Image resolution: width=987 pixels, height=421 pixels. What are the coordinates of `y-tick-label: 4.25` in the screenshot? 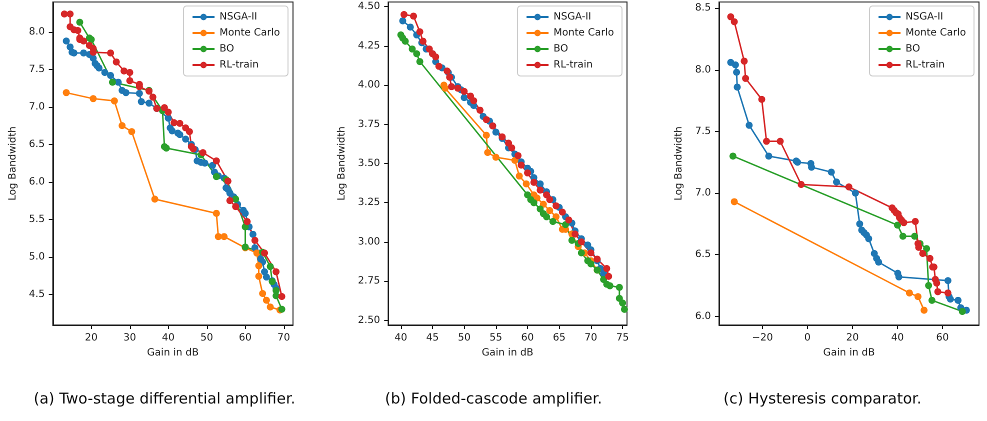 It's located at (369, 46).